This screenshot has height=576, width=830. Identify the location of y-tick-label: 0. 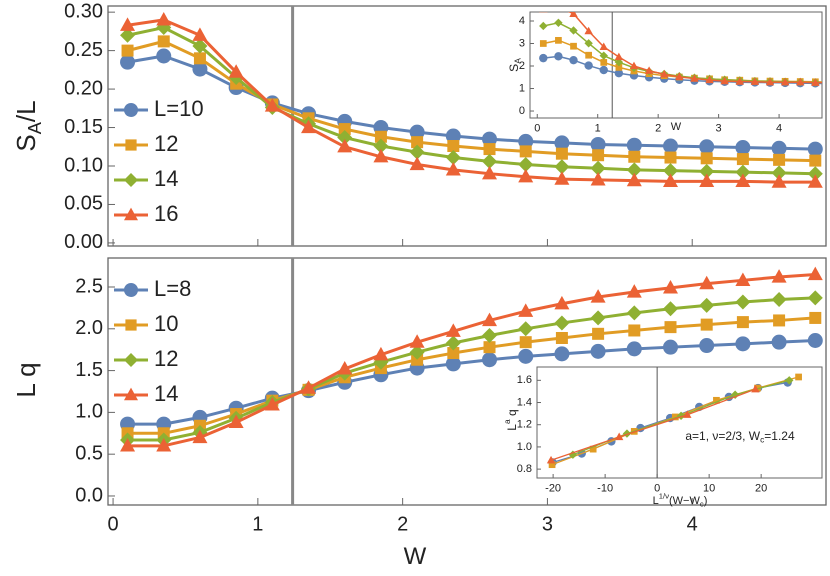
(522, 111).